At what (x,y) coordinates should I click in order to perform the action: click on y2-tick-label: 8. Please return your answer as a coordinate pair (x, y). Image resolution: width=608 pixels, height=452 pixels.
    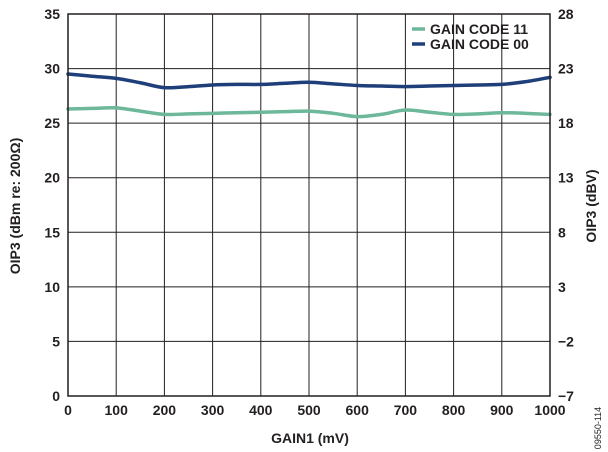
    Looking at the image, I should click on (562, 232).